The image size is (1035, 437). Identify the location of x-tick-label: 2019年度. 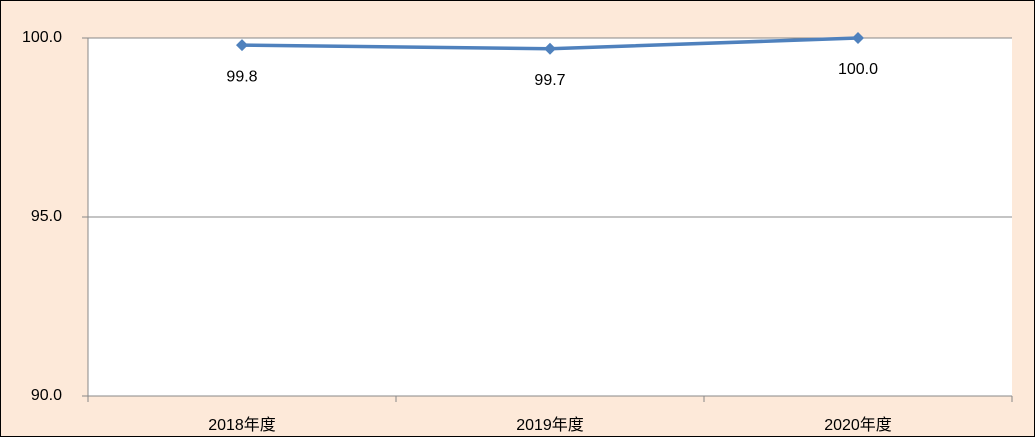
(550, 425).